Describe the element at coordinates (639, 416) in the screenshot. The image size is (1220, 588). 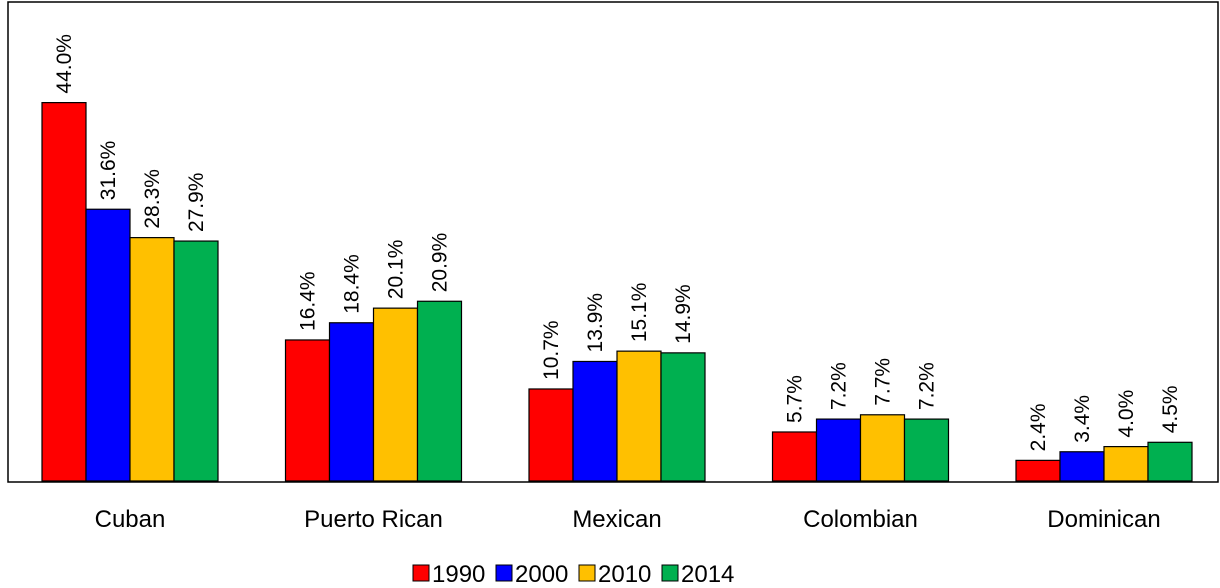
I see `bar-mexican-2010` at that location.